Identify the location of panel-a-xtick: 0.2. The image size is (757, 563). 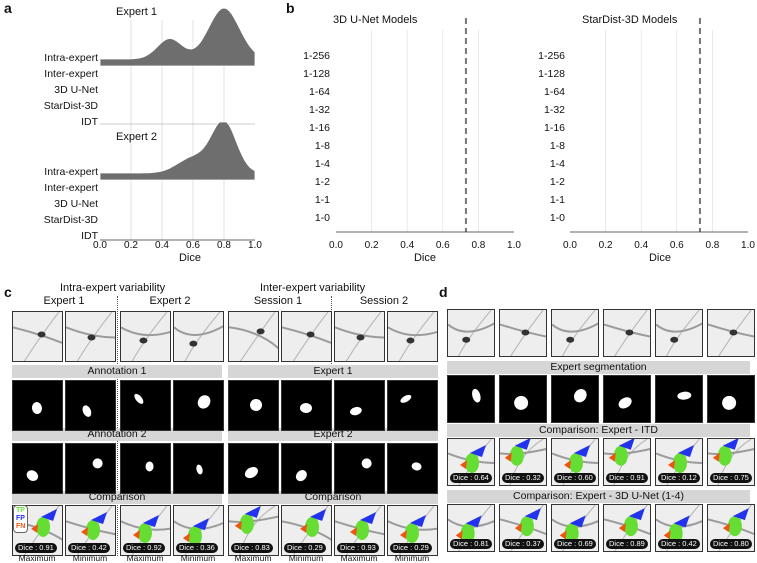
(131, 245).